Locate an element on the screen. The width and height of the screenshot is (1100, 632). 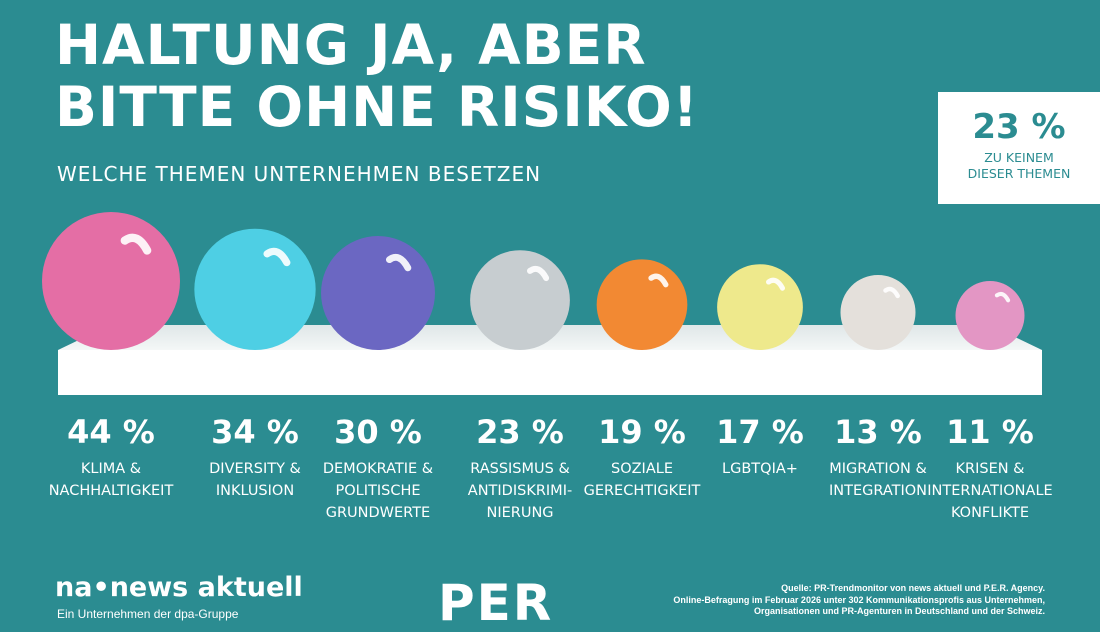
news-aktuell-tagline: Ein Unternehmen der dpa-Gruppe is located at coordinates (148, 614).